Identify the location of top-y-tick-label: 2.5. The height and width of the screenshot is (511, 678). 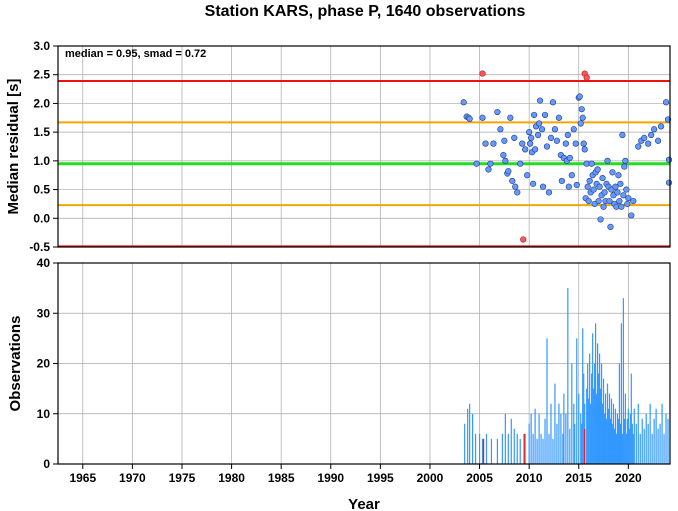
(41, 75).